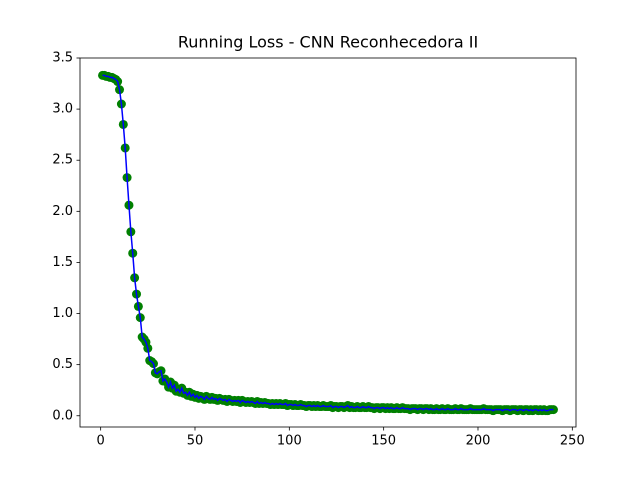 The image size is (640, 480). Describe the element at coordinates (478, 441) in the screenshot. I see `x-tick-label: 200` at that location.